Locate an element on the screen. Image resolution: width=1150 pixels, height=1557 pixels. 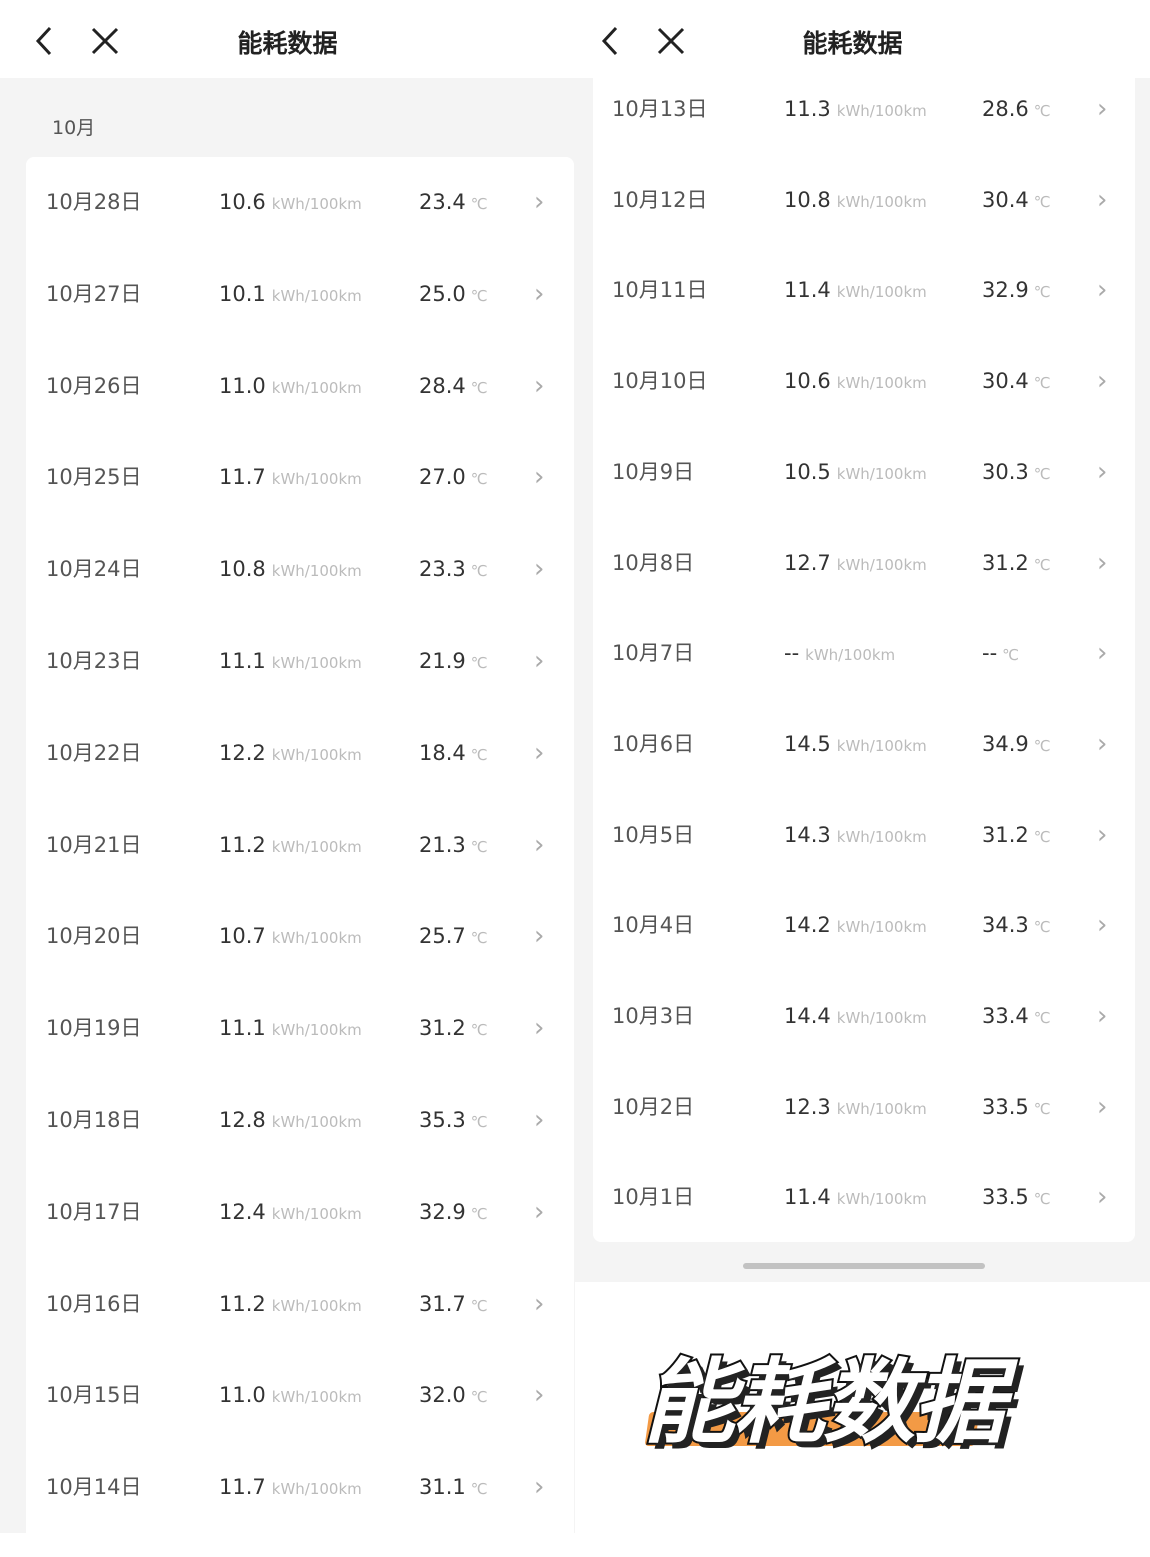
temperature-value: 34.9 ℃ is located at coordinates (1016, 745).